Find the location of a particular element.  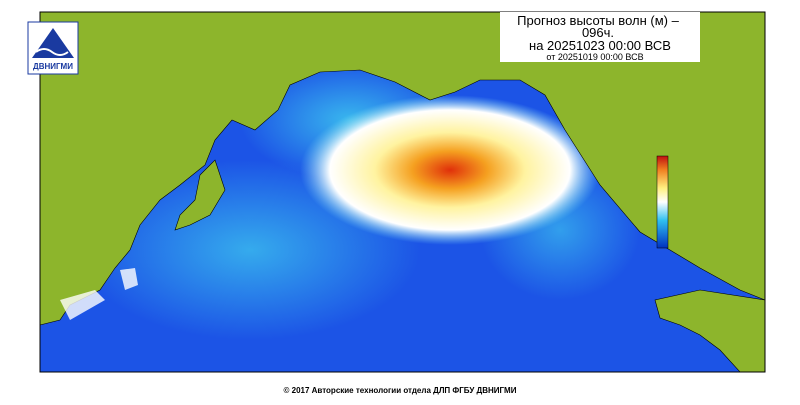

logo: ДВНИГМИ is located at coordinates (53, 48).